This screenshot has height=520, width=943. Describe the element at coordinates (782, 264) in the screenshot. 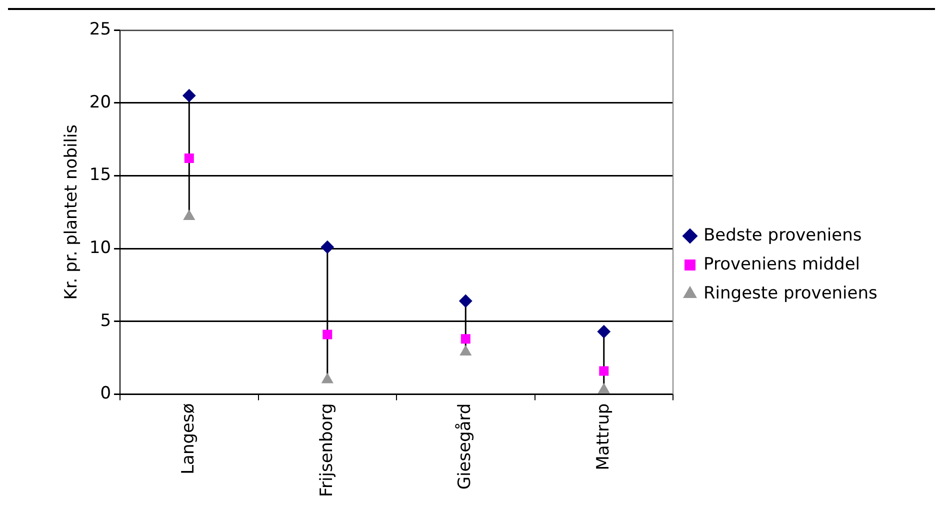

I see `legend-label: Proveniens middel` at that location.